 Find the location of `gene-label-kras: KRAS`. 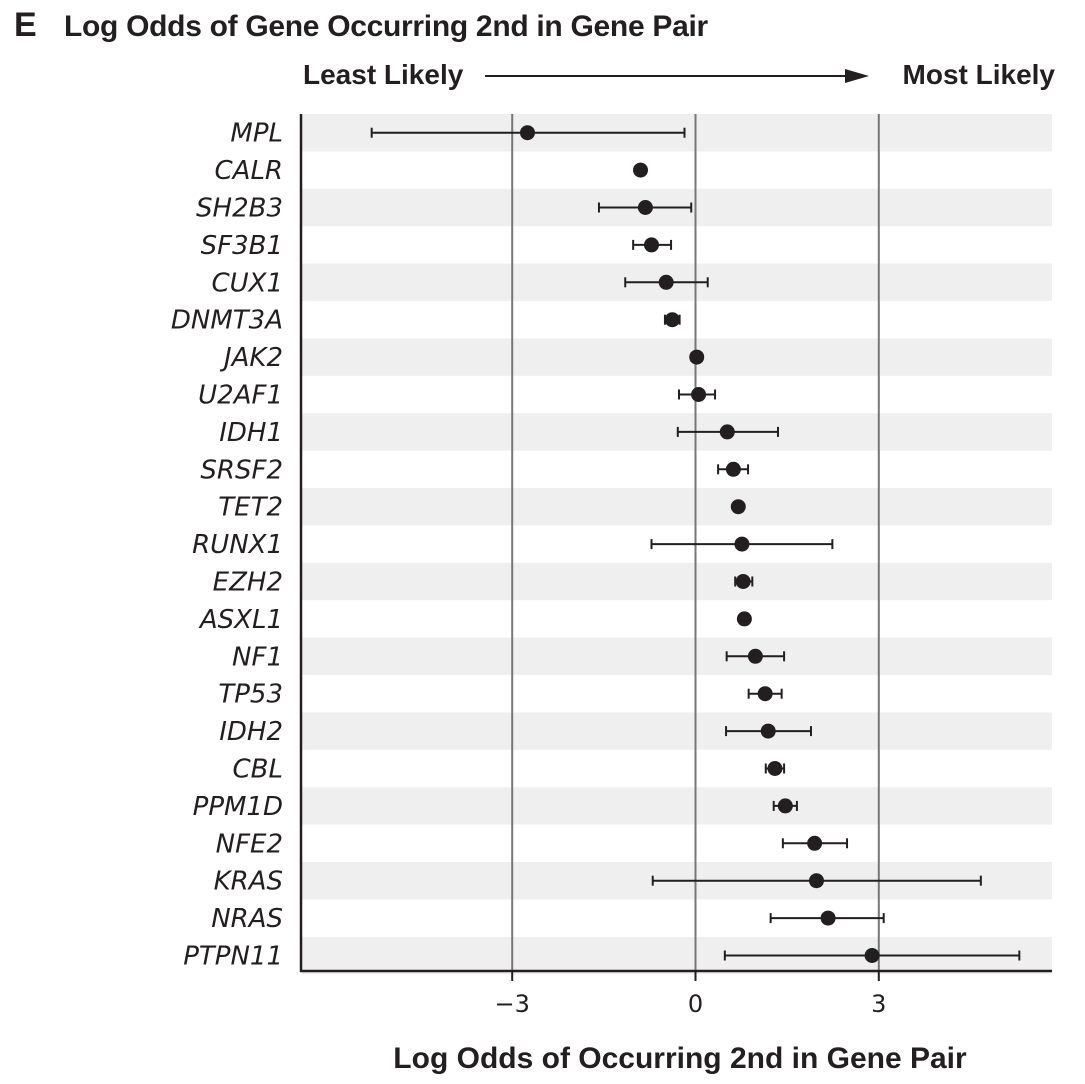

gene-label-kras: KRAS is located at coordinates (248, 882).